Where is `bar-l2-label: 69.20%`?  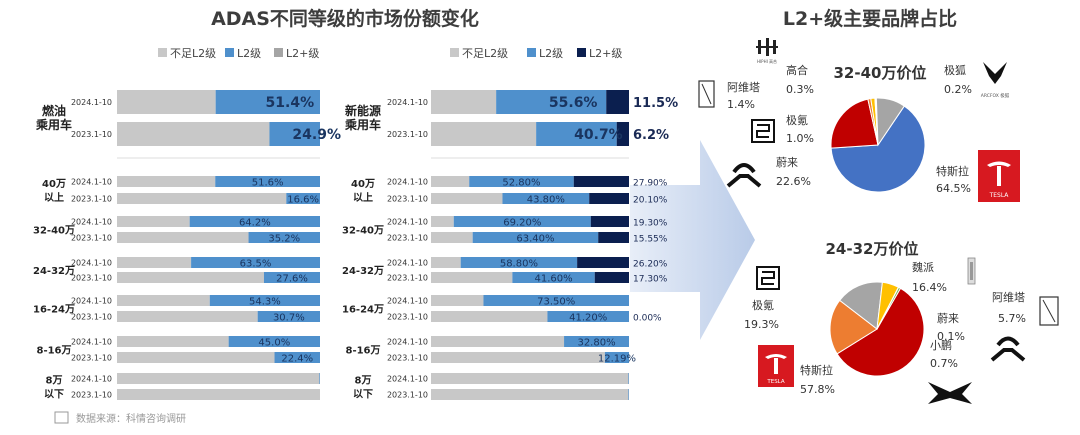
bar-l2-label: 69.20% is located at coordinates (522, 223).